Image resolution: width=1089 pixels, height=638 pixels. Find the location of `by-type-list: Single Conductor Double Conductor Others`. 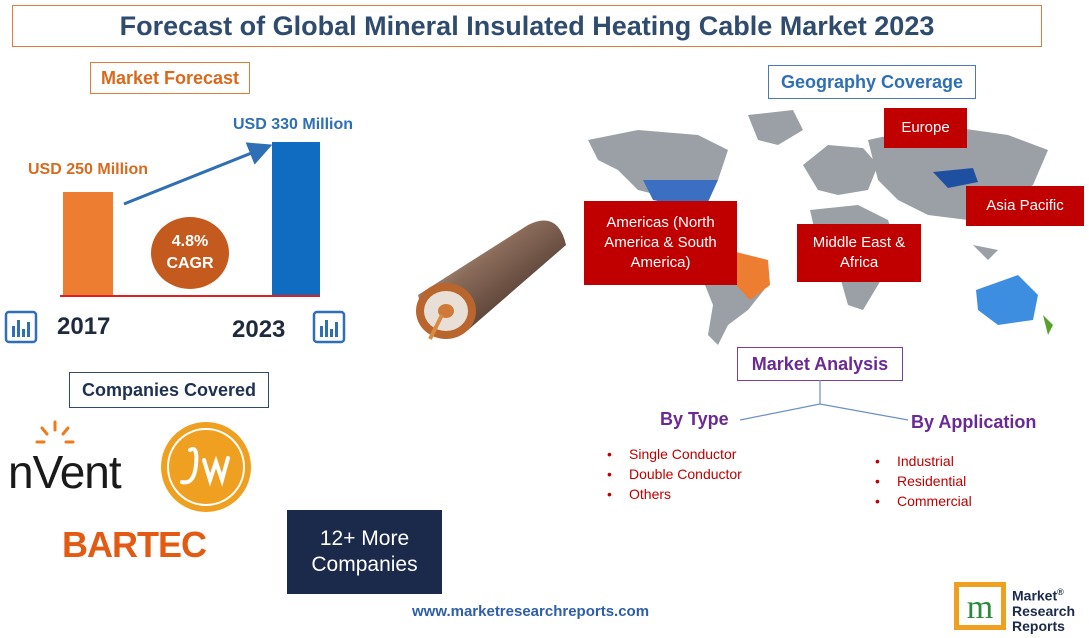

by-type-list: Single Conductor Double Conductor Others is located at coordinates (672, 474).